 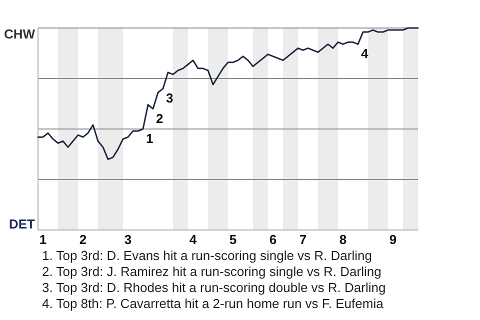 I want to click on text: 4. Top 8th: P. Cavarretta hit a 2-run home run vs F. Eufemia, so click(x=213, y=303).